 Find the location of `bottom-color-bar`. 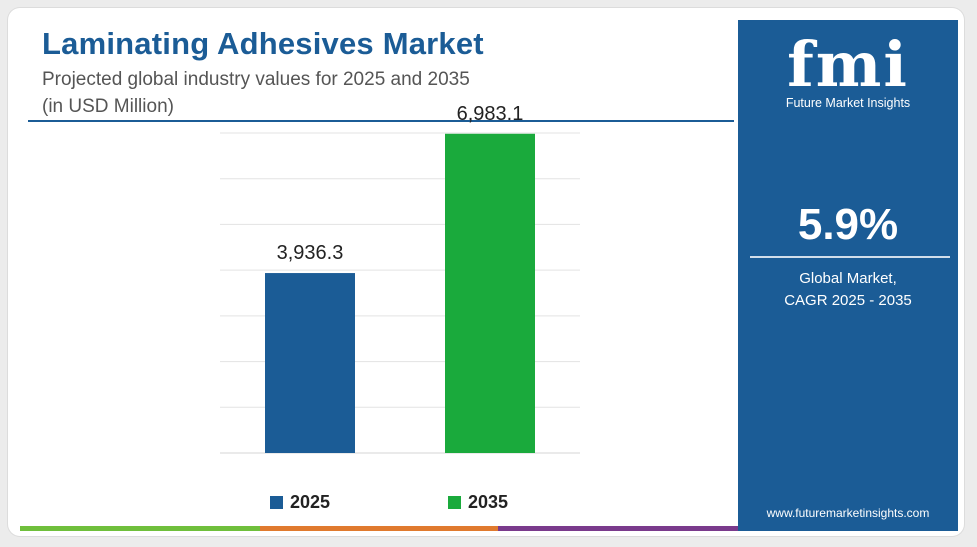

bottom-color-bar is located at coordinates (379, 528).